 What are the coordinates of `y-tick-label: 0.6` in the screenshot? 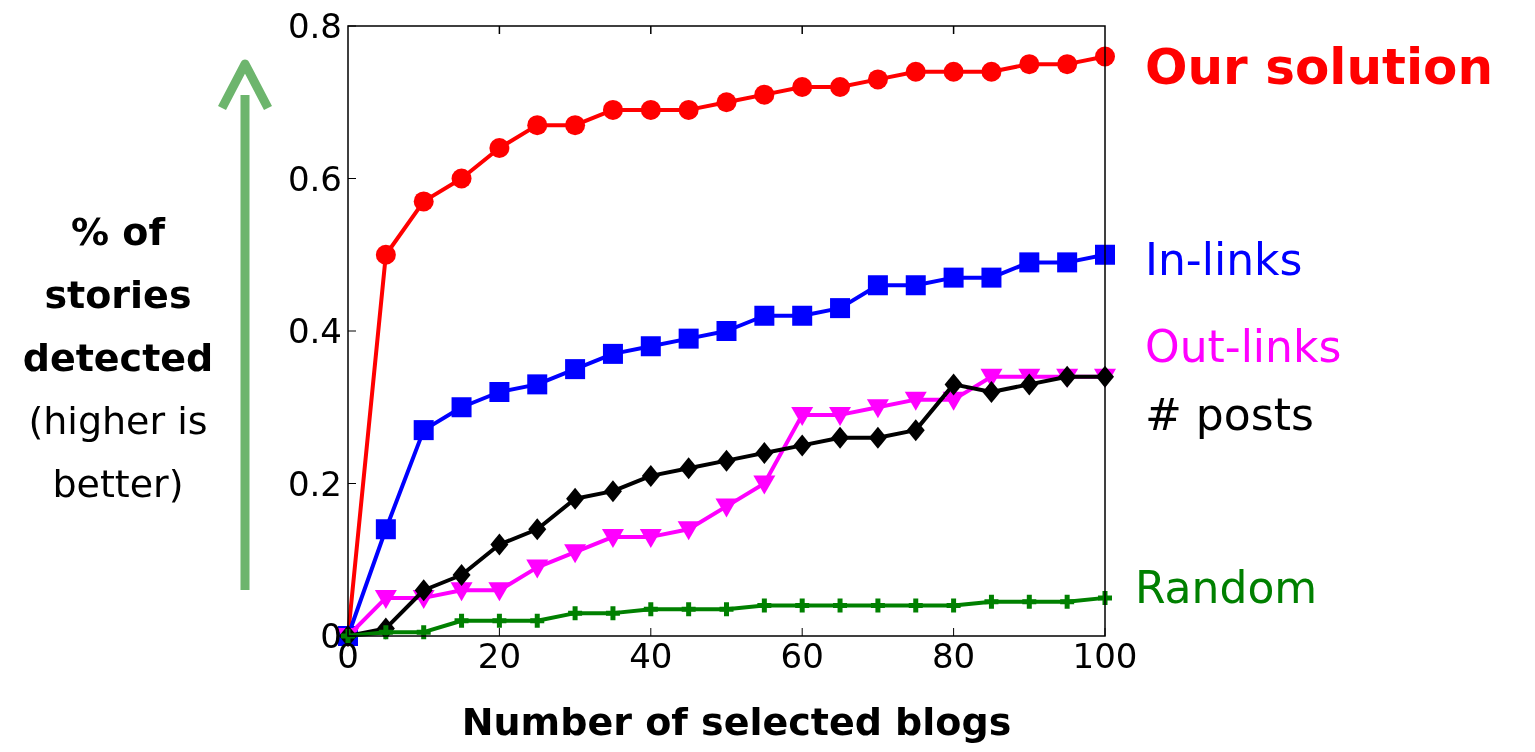 It's located at (314, 178).